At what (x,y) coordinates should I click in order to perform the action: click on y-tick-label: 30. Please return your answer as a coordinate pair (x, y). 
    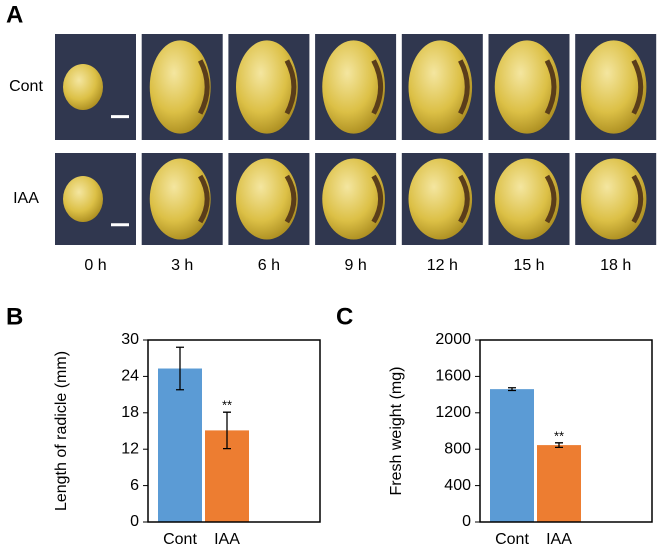
    Looking at the image, I should click on (130, 339).